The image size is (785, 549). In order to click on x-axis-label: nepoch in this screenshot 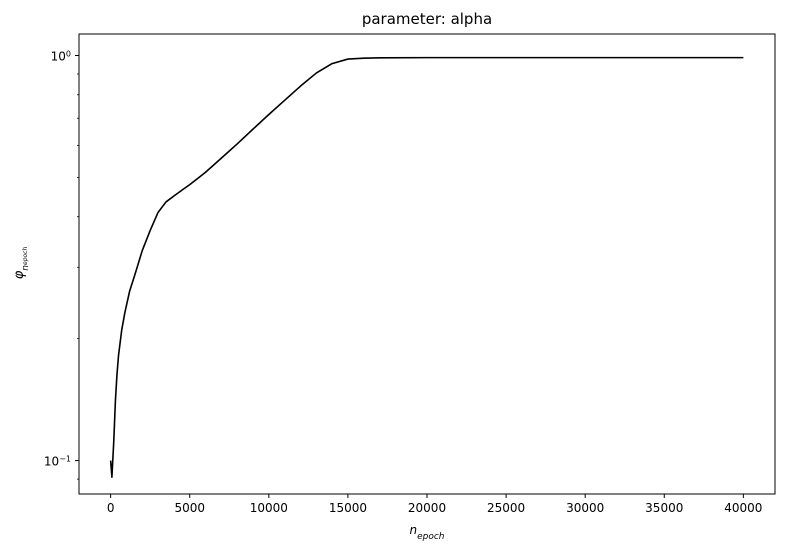, I will do `click(426, 532)`.